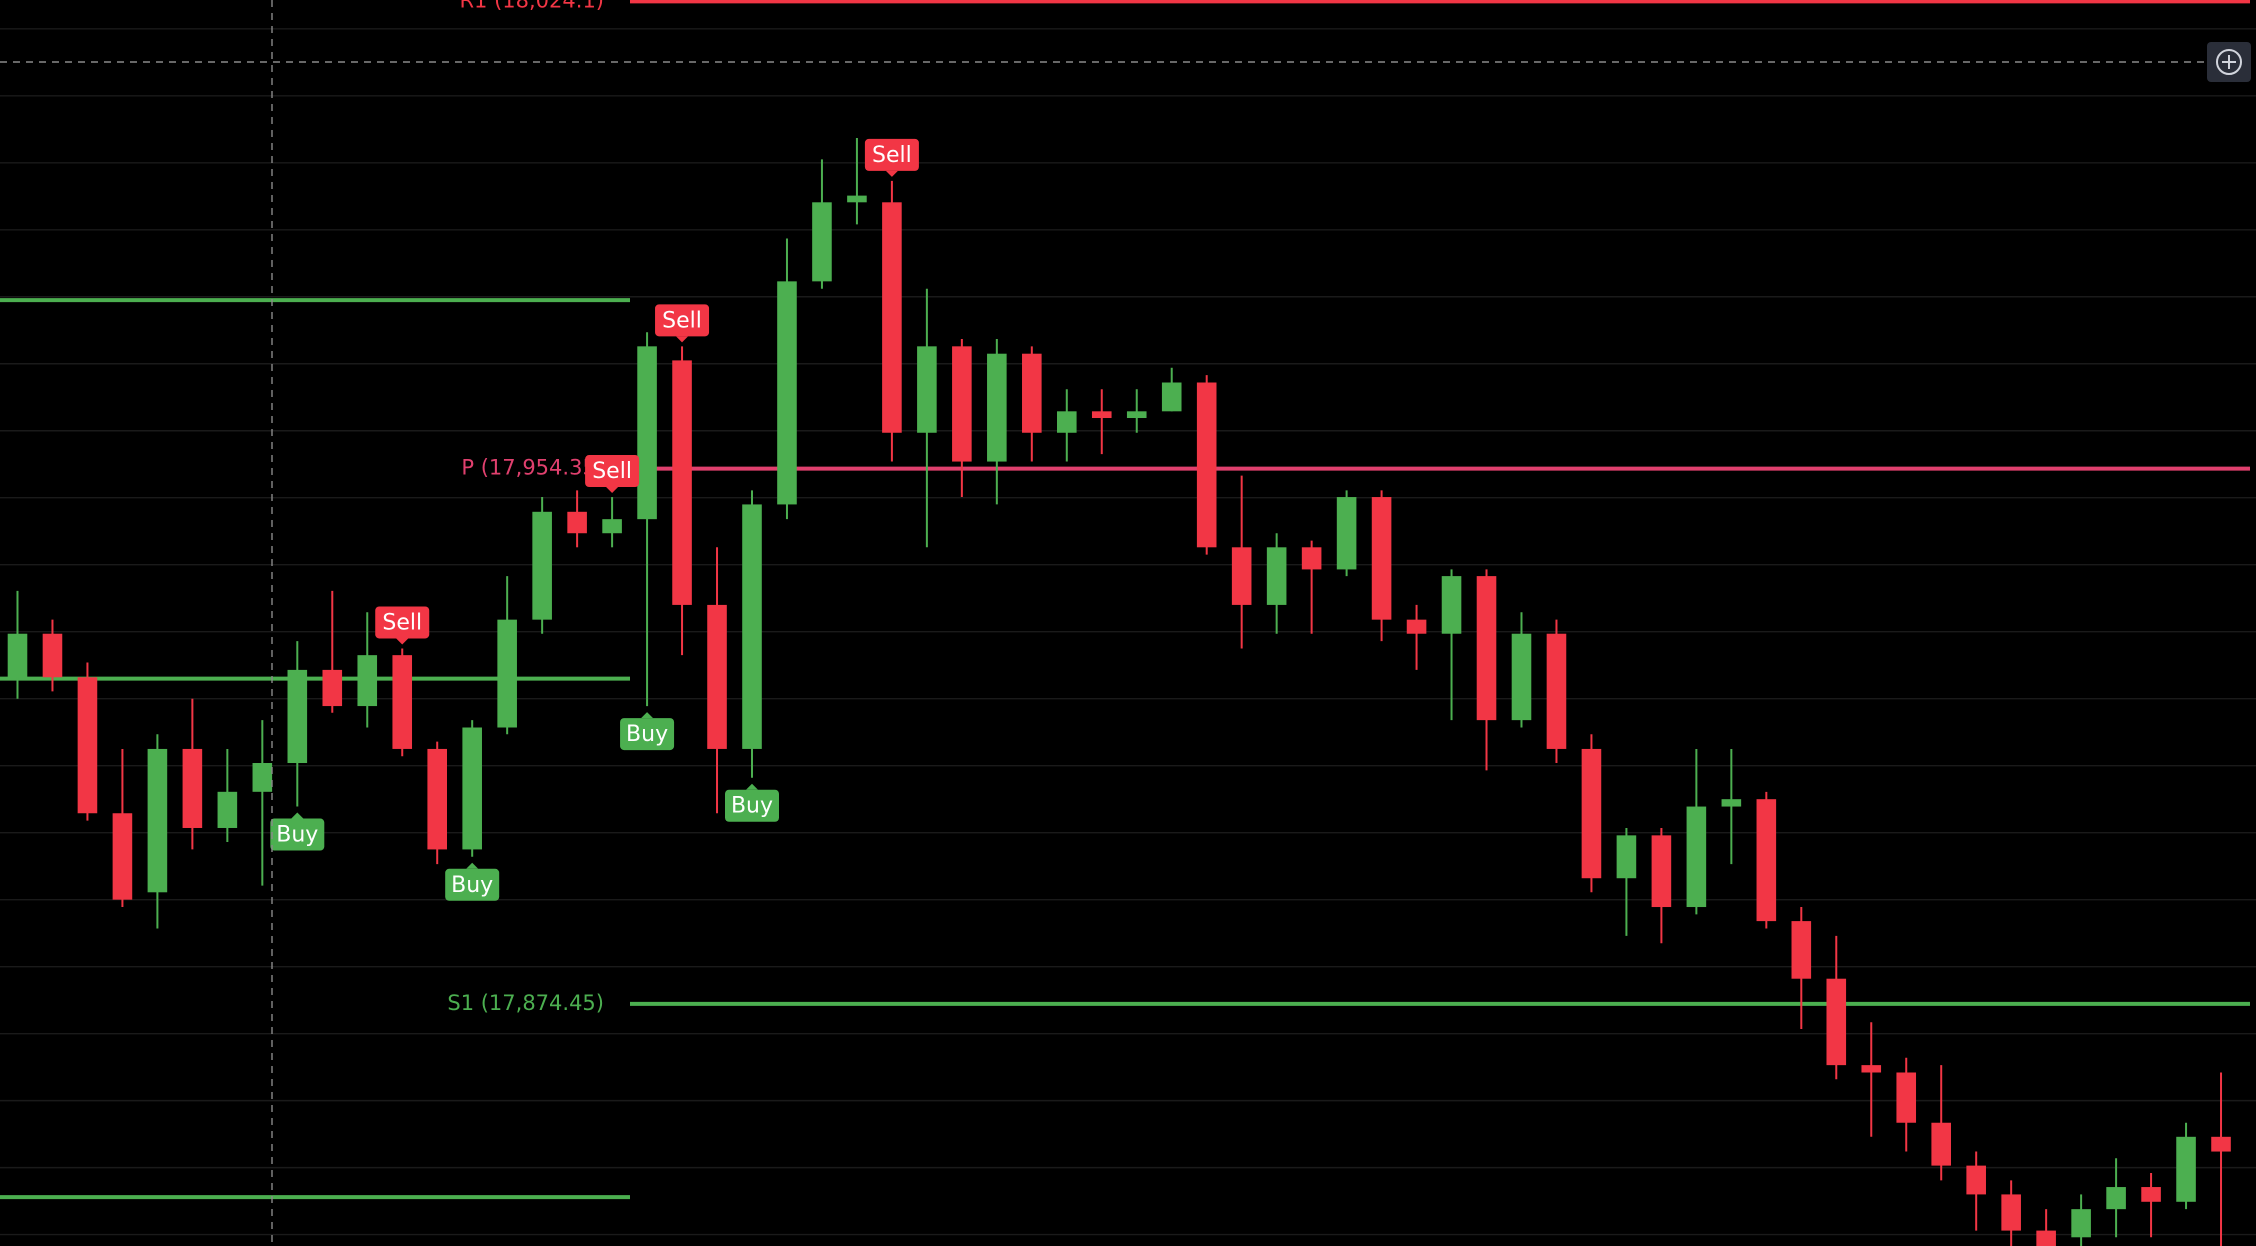 Image resolution: width=2256 pixels, height=1246 pixels. I want to click on level-label: P (17,954.35), so click(532, 468).